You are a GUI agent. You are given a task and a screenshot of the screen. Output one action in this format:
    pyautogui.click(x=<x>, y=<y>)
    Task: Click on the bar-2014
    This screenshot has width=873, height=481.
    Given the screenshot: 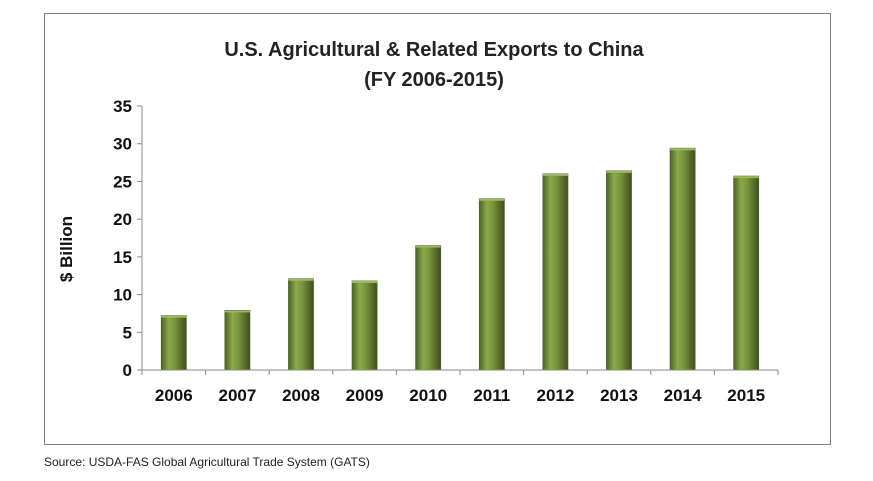 What is the action you would take?
    pyautogui.click(x=682, y=259)
    